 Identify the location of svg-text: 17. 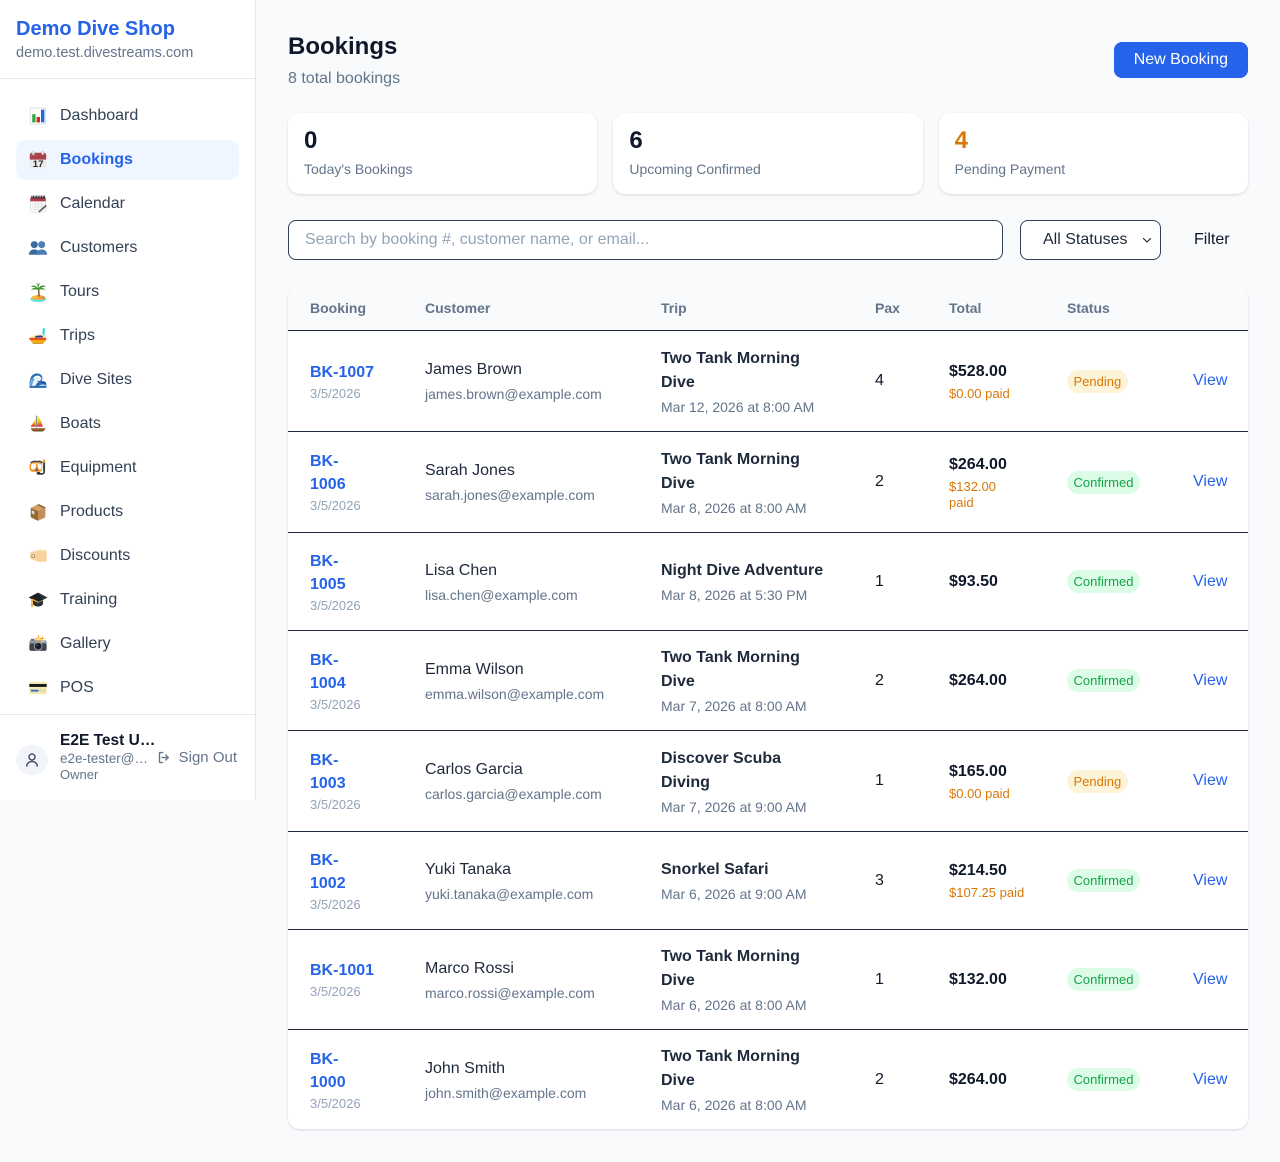
(38, 164).